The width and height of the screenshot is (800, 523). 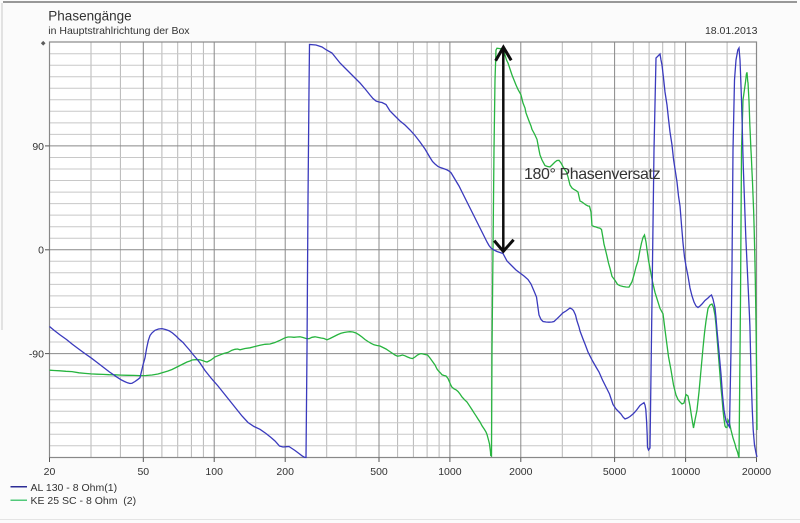 What do you see at coordinates (50, 472) in the screenshot?
I see `svg-text: 20` at bounding box center [50, 472].